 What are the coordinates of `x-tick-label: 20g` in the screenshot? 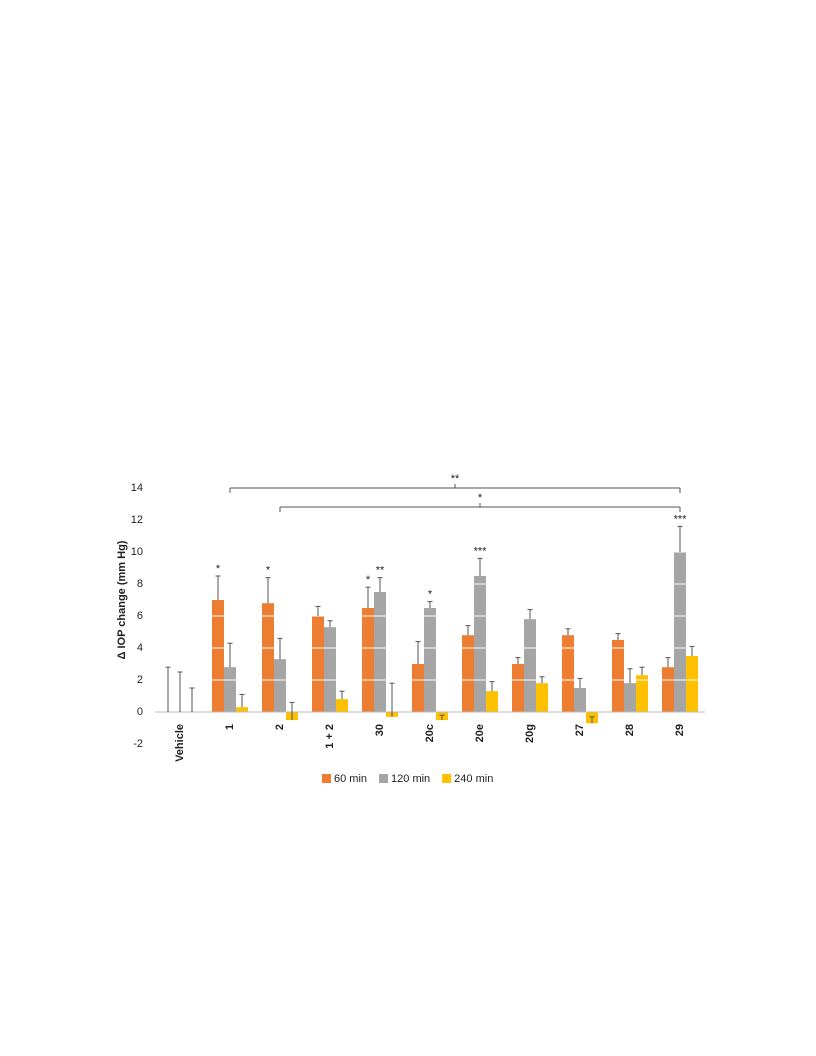 It's located at (530, 733).